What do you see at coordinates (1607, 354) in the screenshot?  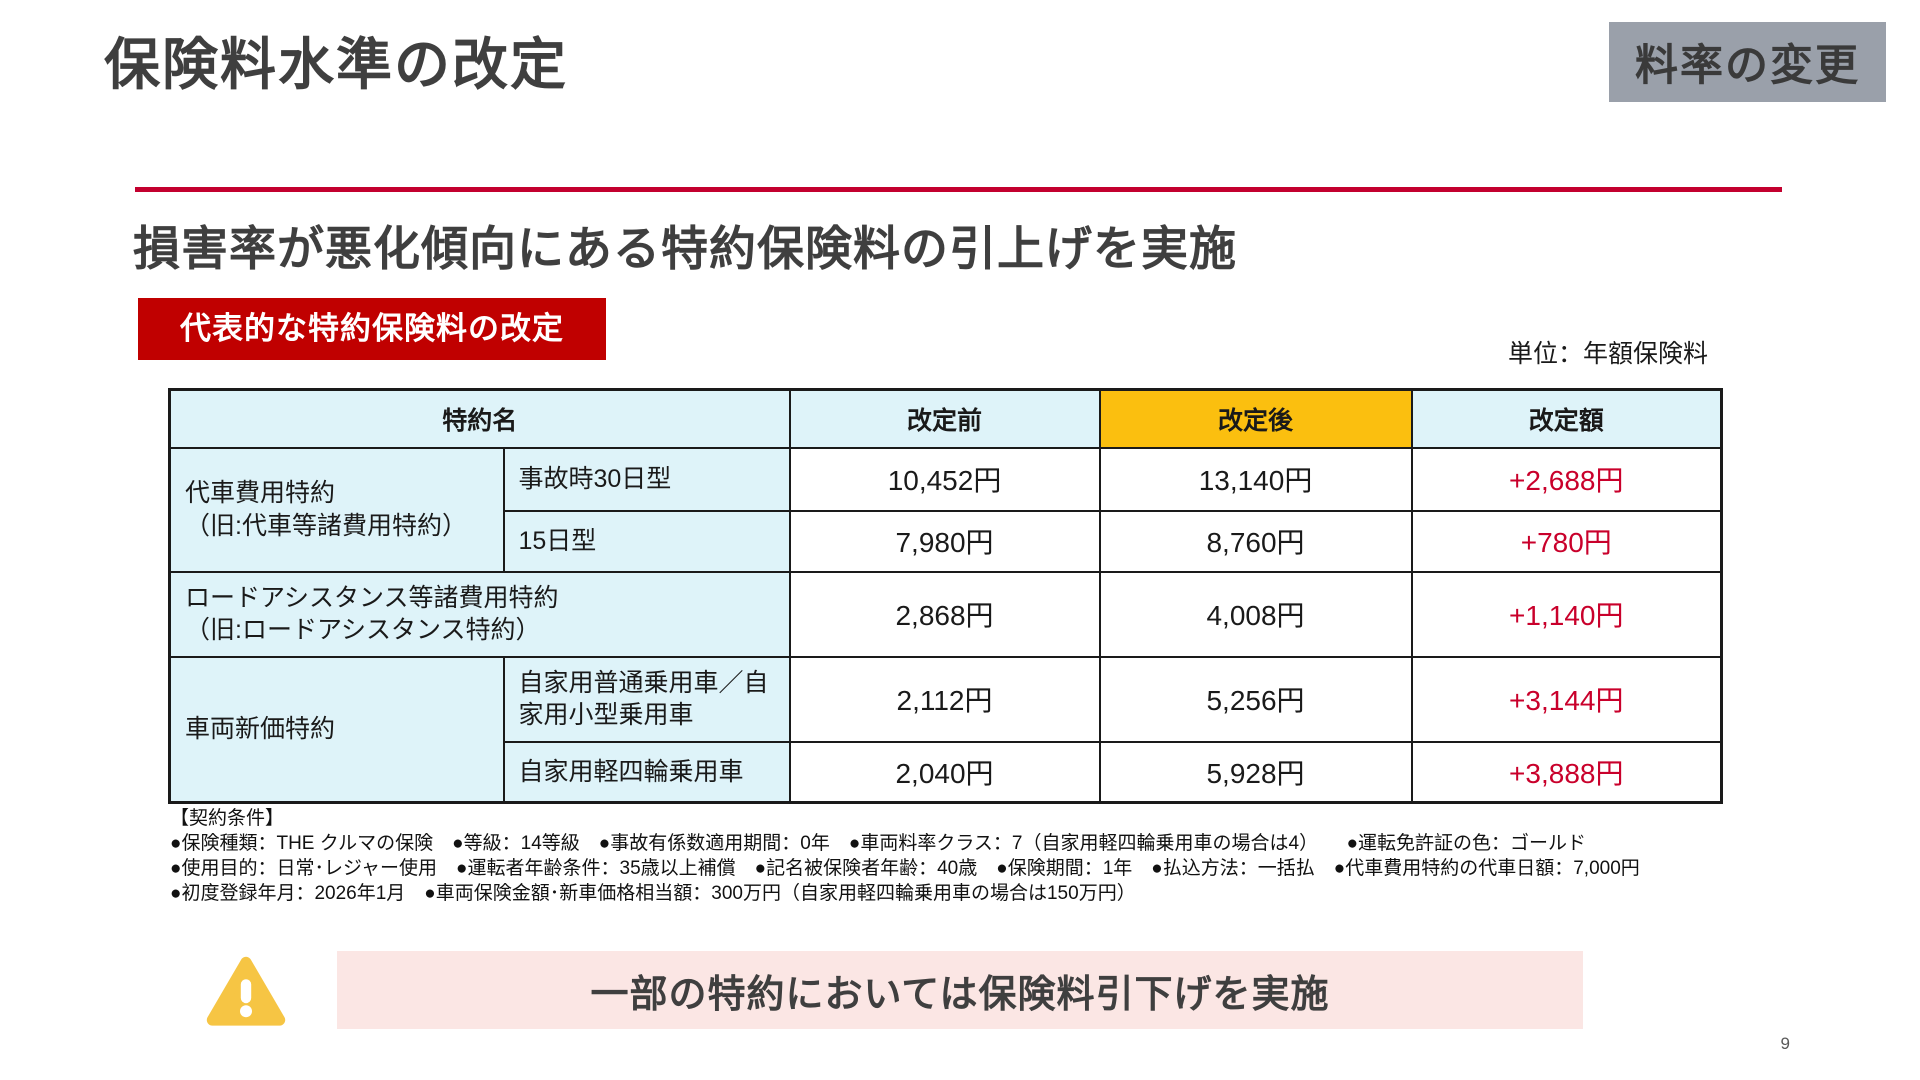 I see `unit-note: 単位：年額保険料` at bounding box center [1607, 354].